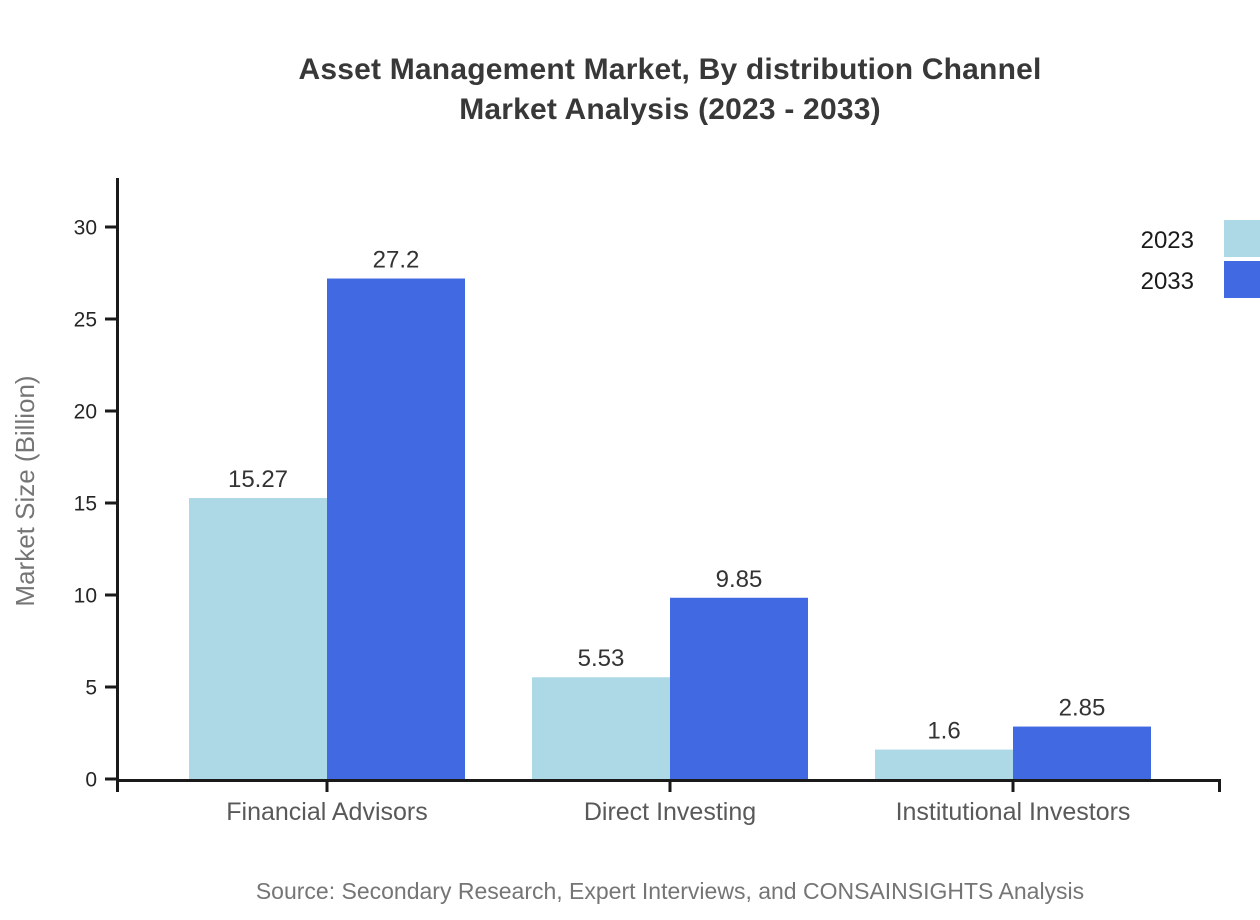  What do you see at coordinates (1242, 238) in the screenshot?
I see `legend-swatch-2023` at bounding box center [1242, 238].